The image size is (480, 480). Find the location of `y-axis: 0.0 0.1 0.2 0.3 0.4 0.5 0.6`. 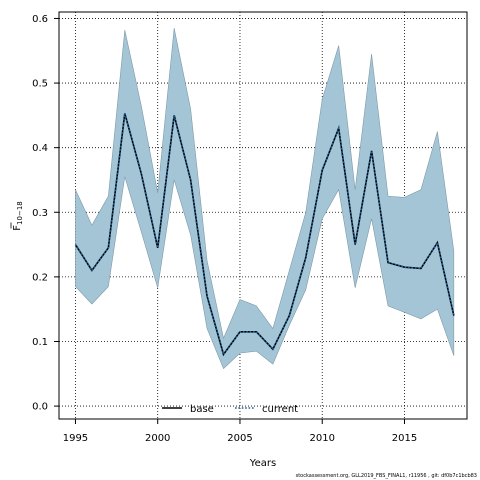

y-axis: 0.0 0.1 0.2 0.3 0.4 0.5 0.6 is located at coordinates (45, 213).